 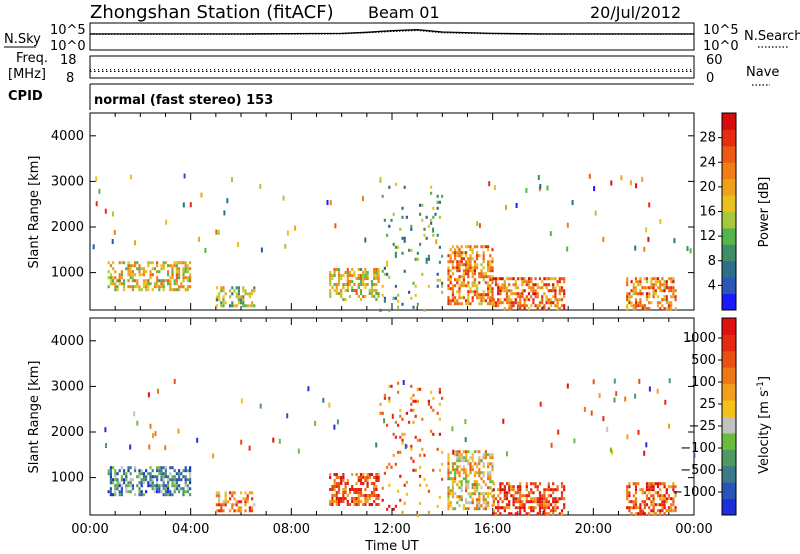 What do you see at coordinates (707, 187) in the screenshot?
I see `colorbar-tick-label: 20` at bounding box center [707, 187].